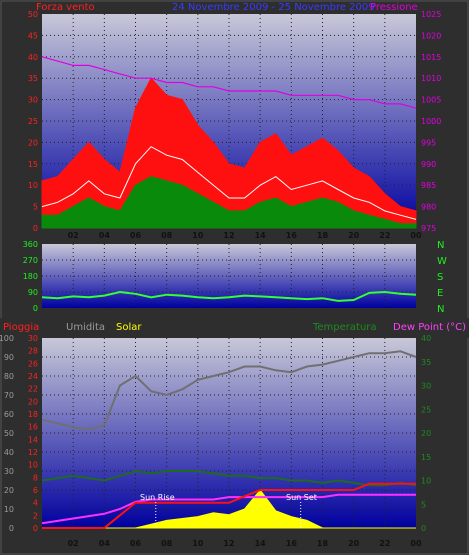 Image resolution: width=469 pixels, height=555 pixels. What do you see at coordinates (30, 276) in the screenshot?
I see `y-tick-direction: 180` at bounding box center [30, 276].